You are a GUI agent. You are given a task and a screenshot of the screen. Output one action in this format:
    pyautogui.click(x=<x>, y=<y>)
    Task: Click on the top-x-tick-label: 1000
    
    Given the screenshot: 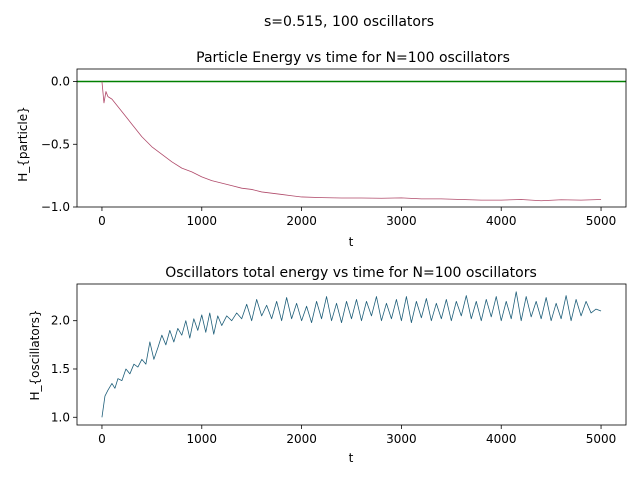 What is the action you would take?
    pyautogui.click(x=201, y=221)
    